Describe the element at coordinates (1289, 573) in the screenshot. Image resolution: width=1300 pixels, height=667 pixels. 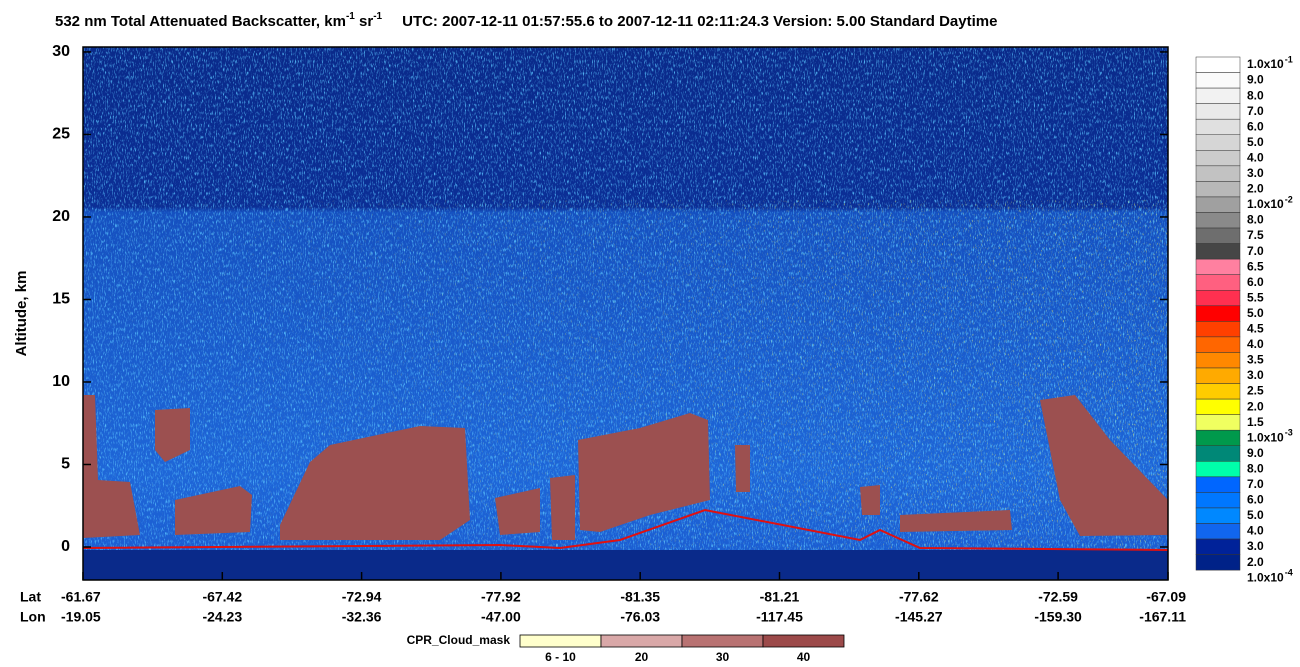
I see `colorbar-label-exponent: -4` at that location.